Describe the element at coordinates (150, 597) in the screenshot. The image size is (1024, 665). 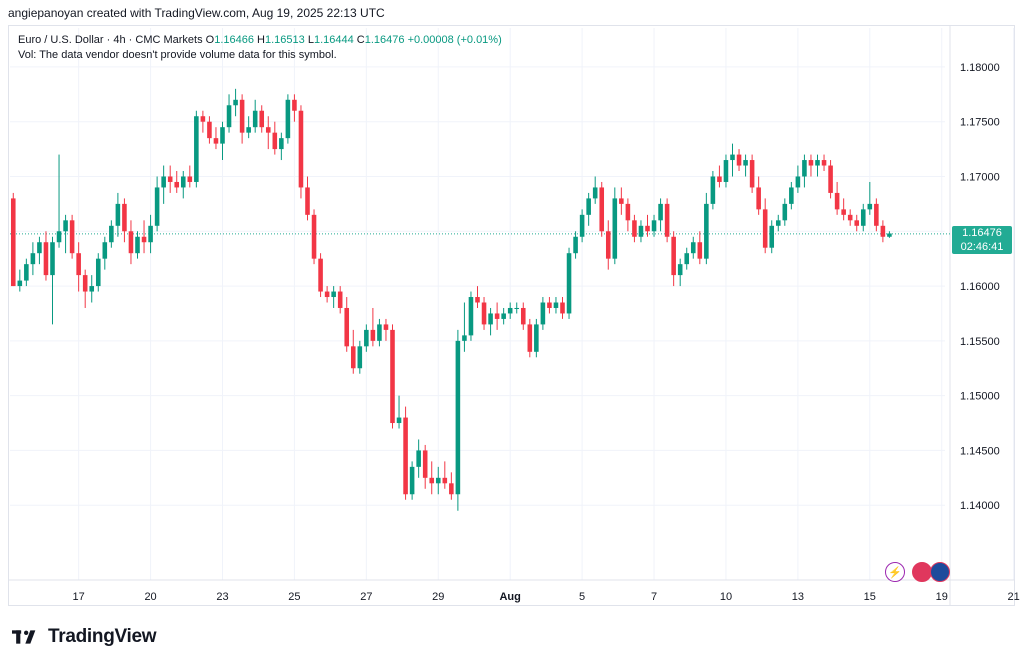
I see `x-tick-label: 20` at that location.